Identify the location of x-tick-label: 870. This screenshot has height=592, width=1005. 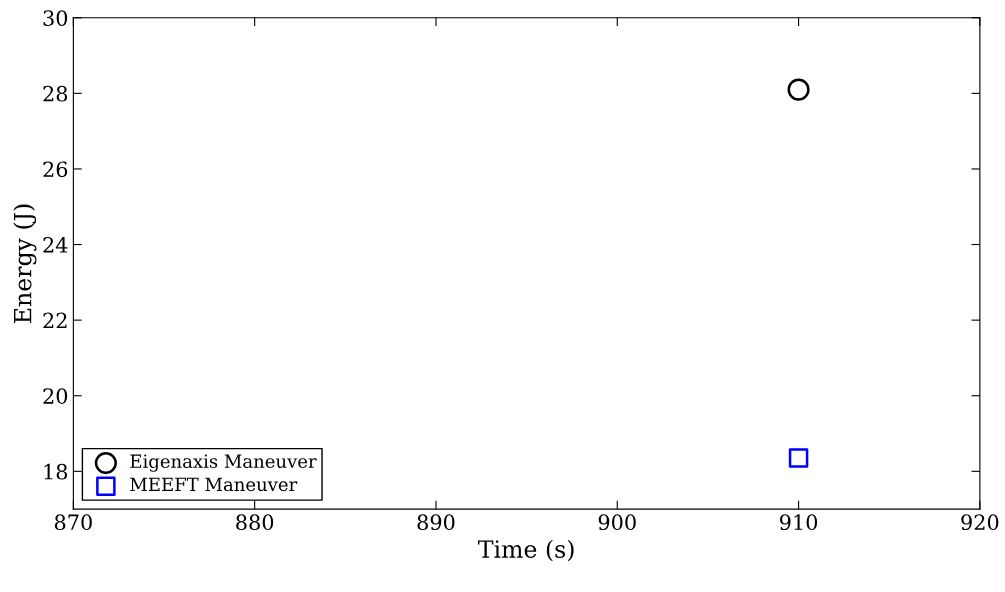
(73, 522).